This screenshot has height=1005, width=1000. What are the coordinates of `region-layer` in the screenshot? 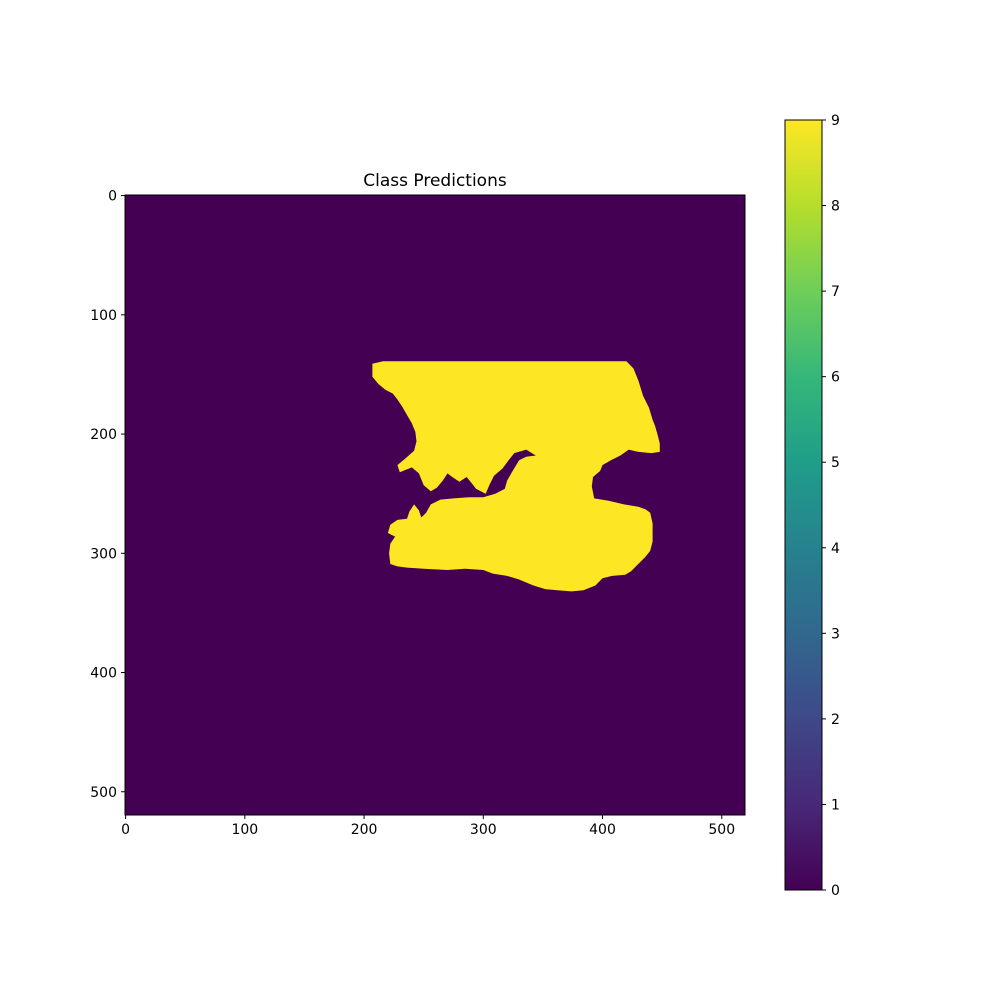 It's located at (516, 476).